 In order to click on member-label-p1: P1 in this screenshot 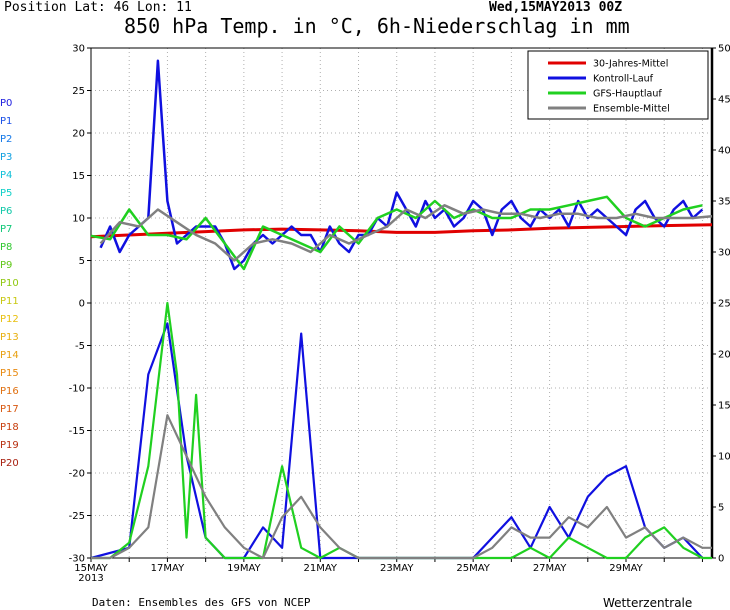, I will do `click(6, 121)`.